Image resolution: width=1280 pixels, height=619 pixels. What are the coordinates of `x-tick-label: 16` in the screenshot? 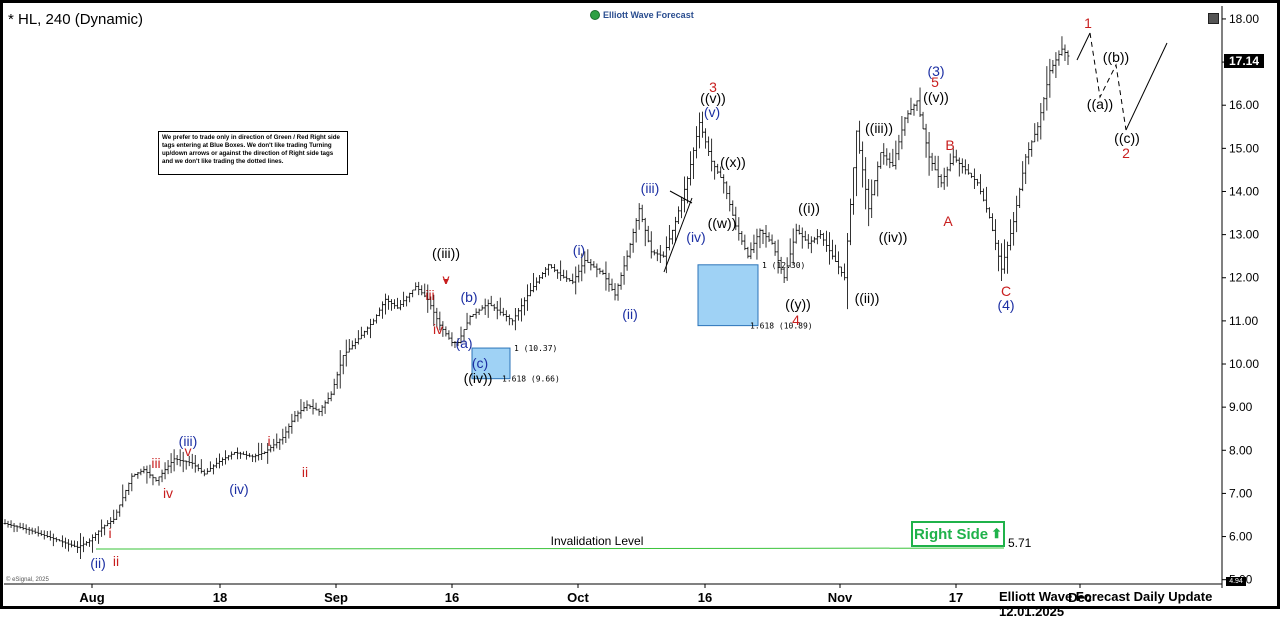 It's located at (452, 597).